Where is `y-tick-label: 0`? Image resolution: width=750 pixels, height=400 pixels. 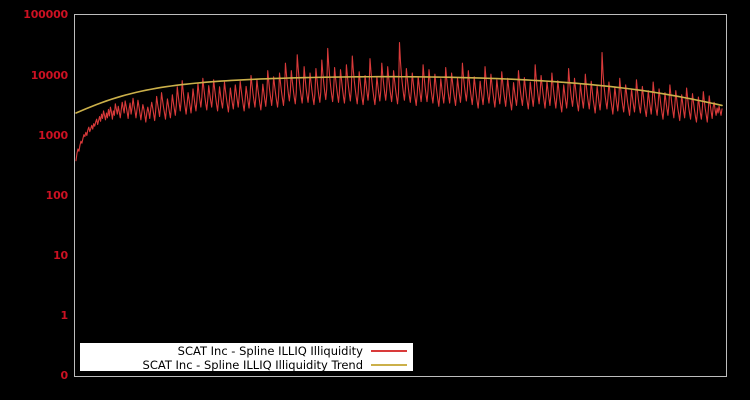 y-tick-label: 0 is located at coordinates (64, 375).